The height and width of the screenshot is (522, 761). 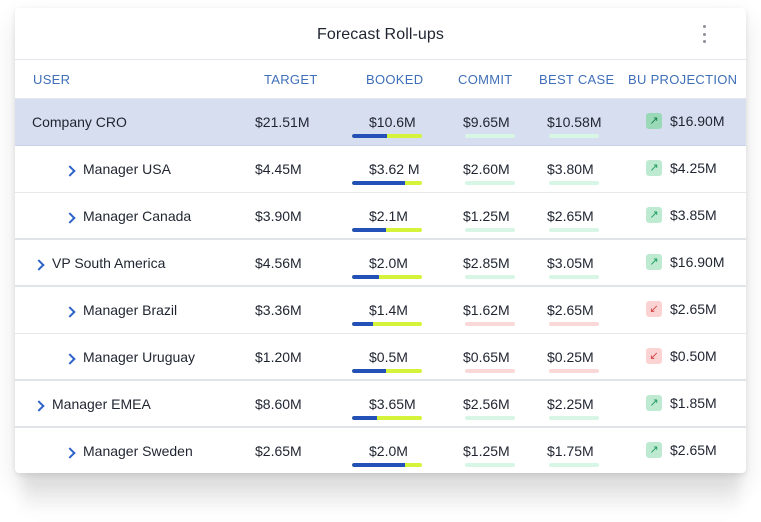 I want to click on booked-value: $10.6M, so click(x=392, y=122).